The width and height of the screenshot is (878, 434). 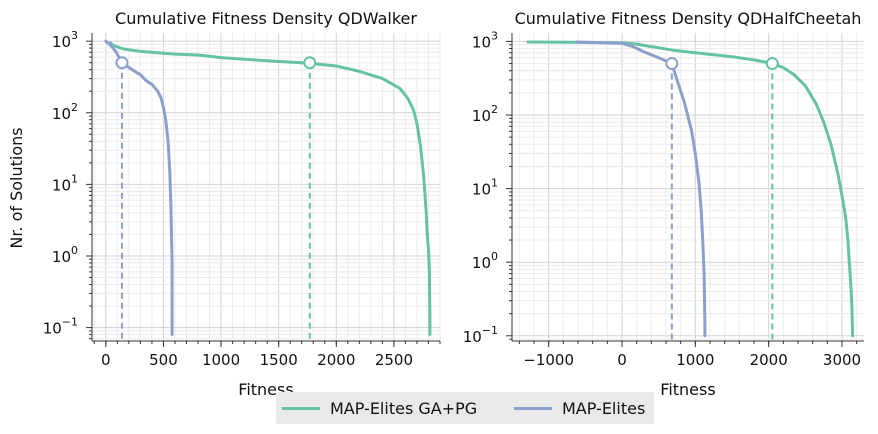 What do you see at coordinates (16, 187) in the screenshot?
I see `y-axis-label: Nr. of Solutions` at bounding box center [16, 187].